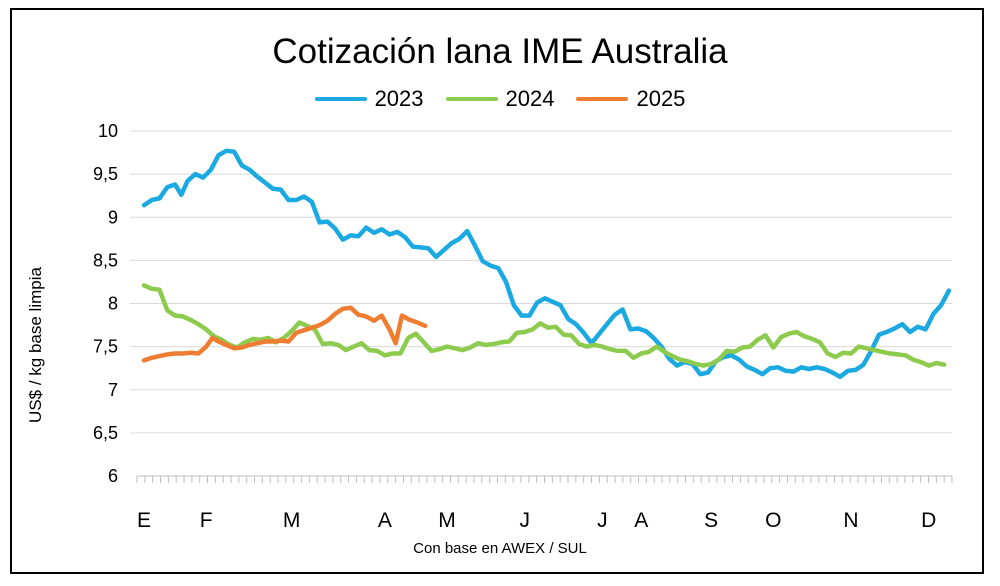 This screenshot has width=1000, height=586. Describe the element at coordinates (284, 334) in the screenshot. I see `series-line-2025` at that location.